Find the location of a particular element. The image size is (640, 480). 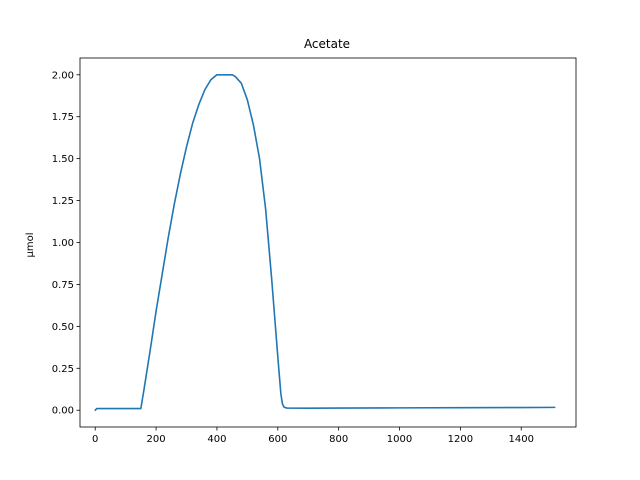

y-tick-label: 0.75 is located at coordinates (63, 285).